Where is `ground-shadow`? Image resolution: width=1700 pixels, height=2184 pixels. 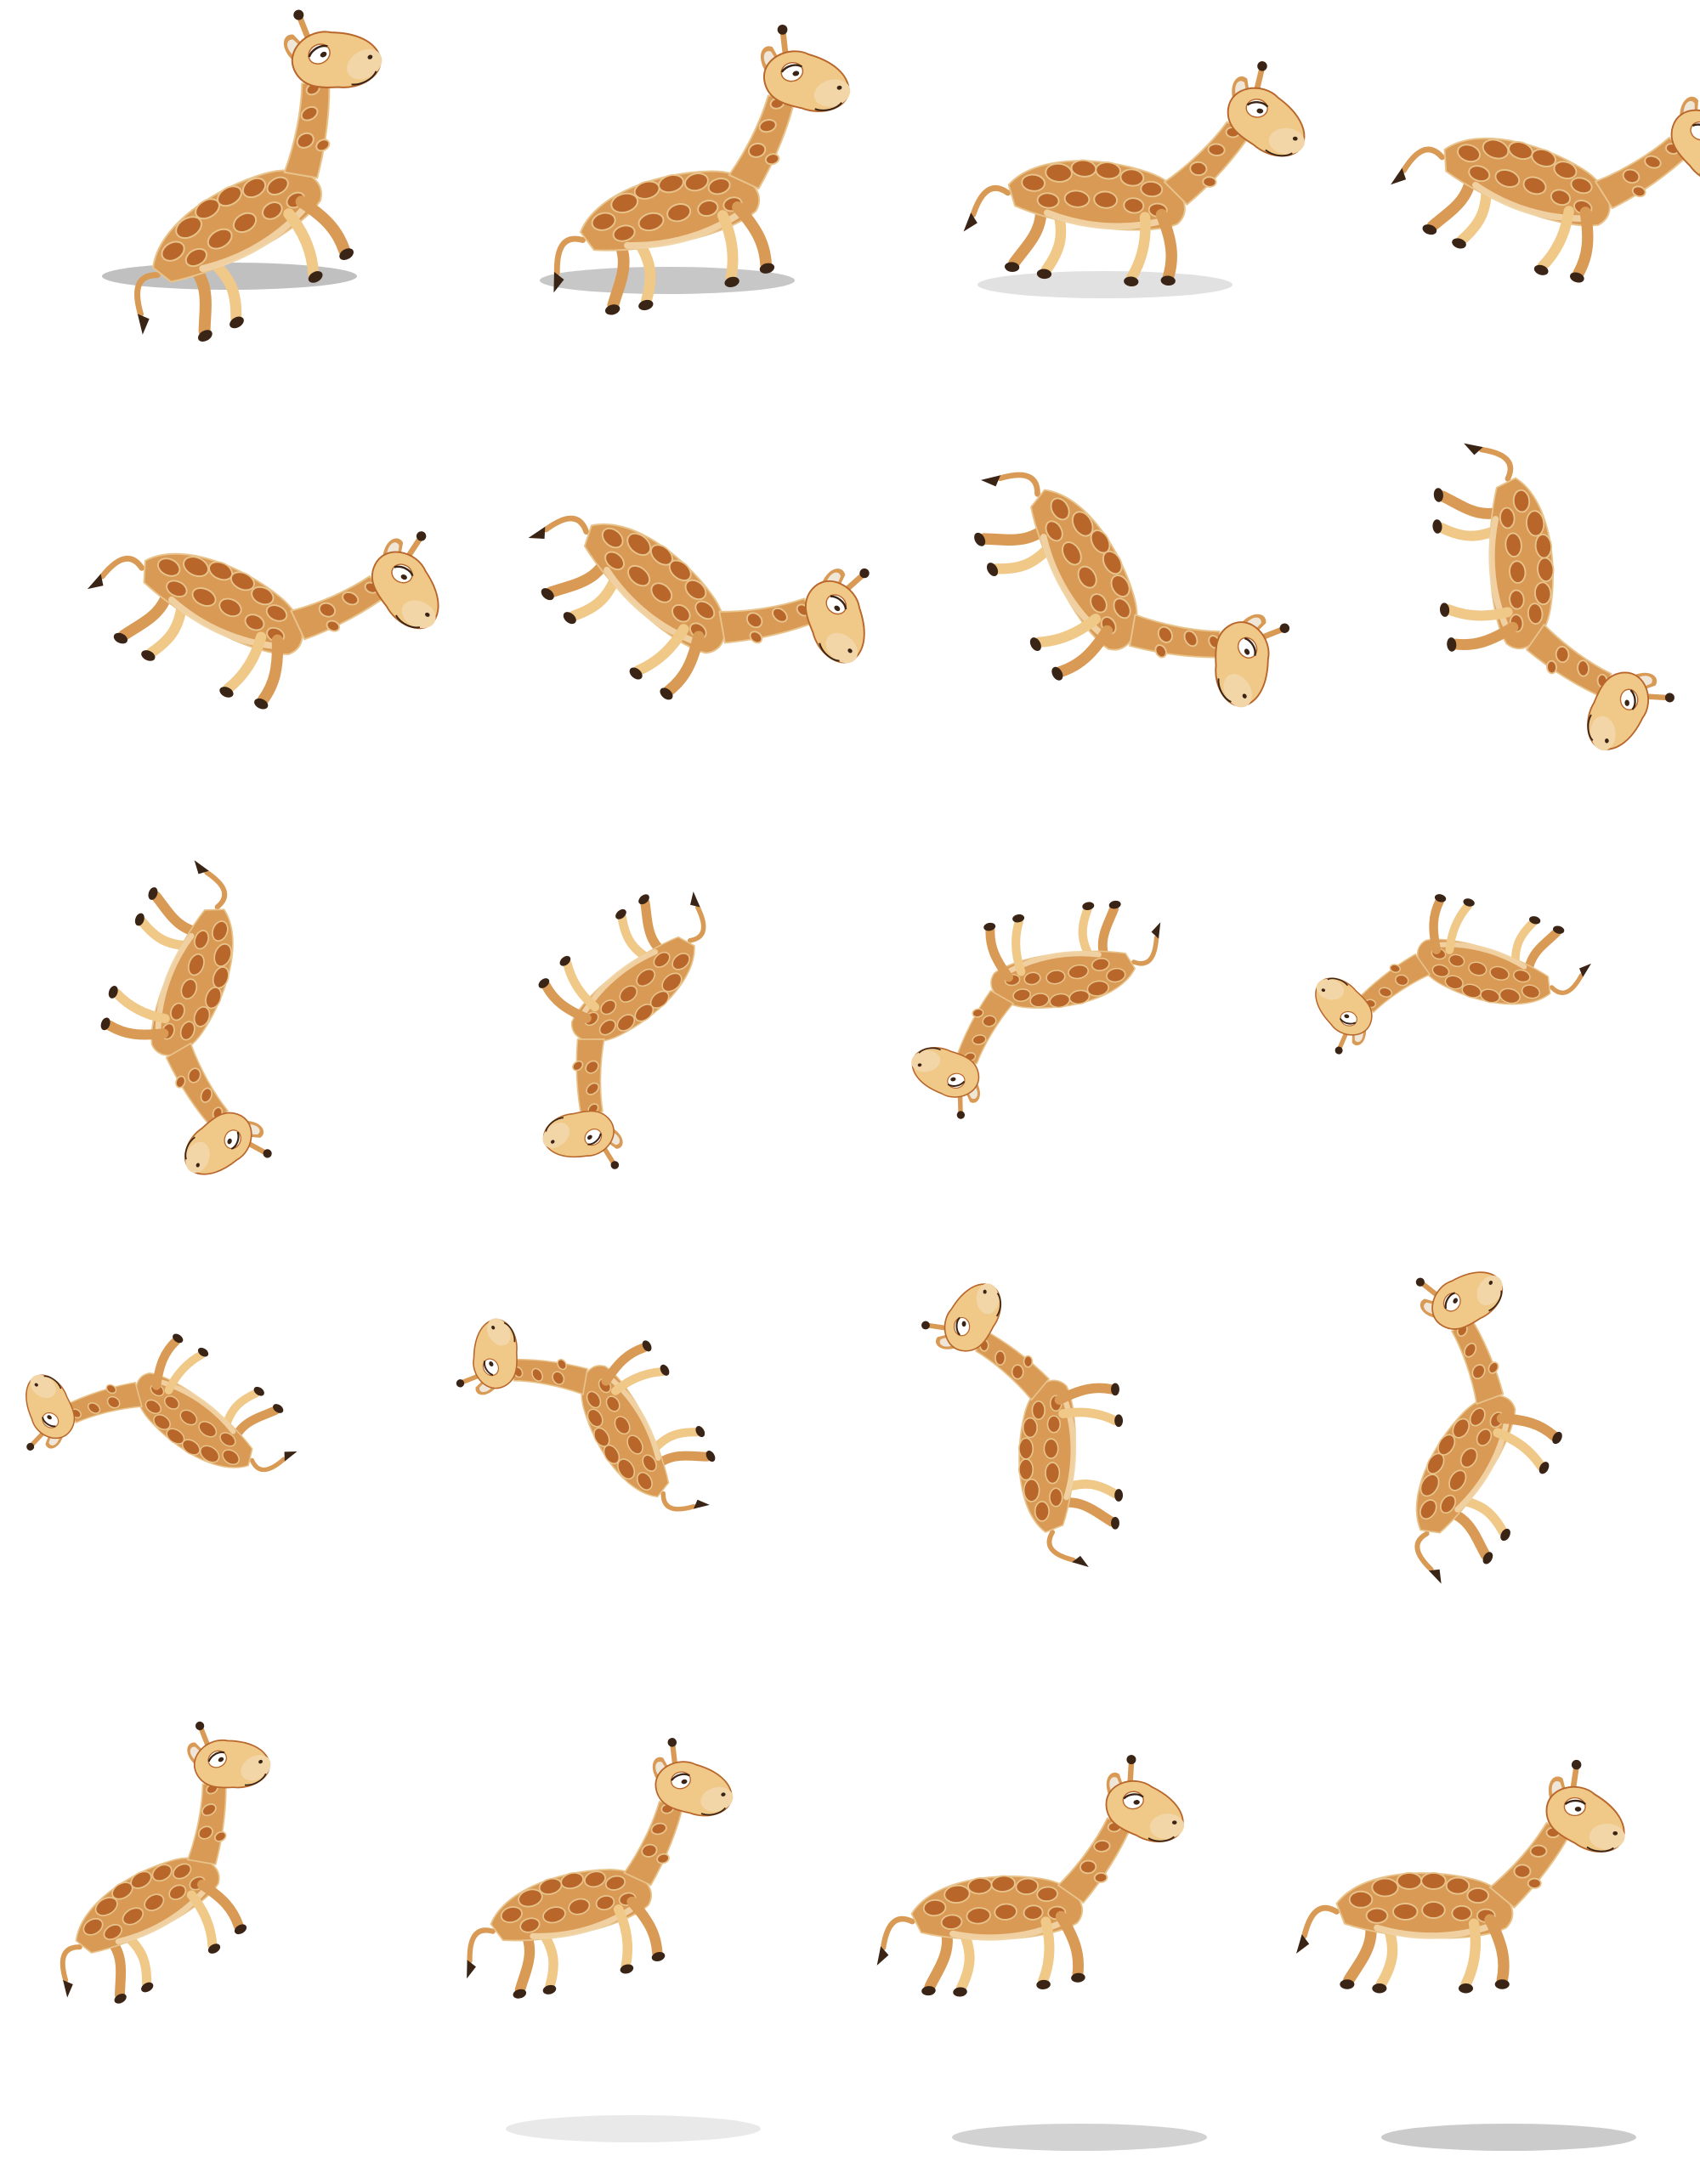
ground-shadow is located at coordinates (1508, 2137).